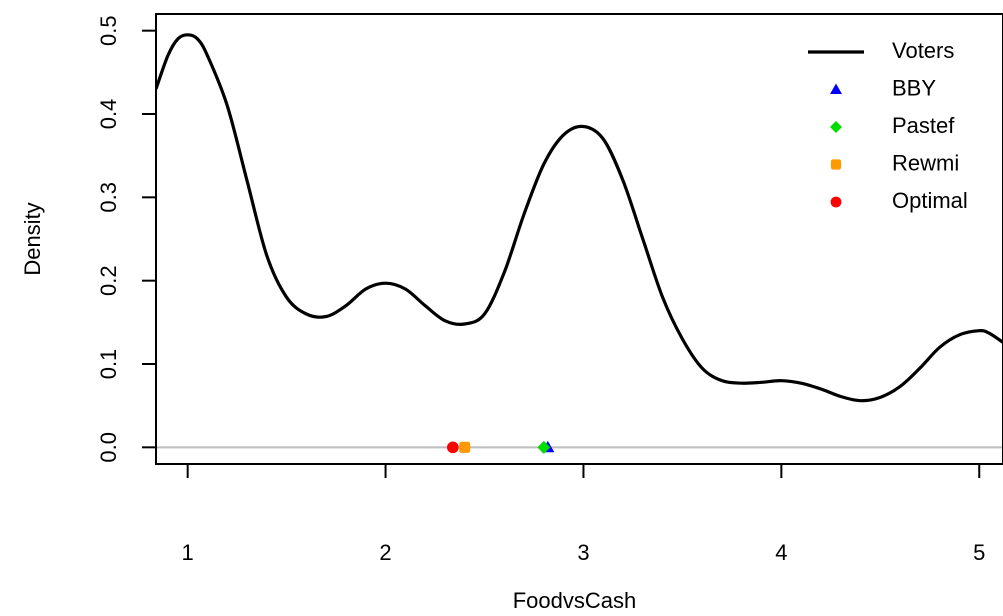 The image size is (1003, 616). I want to click on marker-pastef, so click(544, 447).